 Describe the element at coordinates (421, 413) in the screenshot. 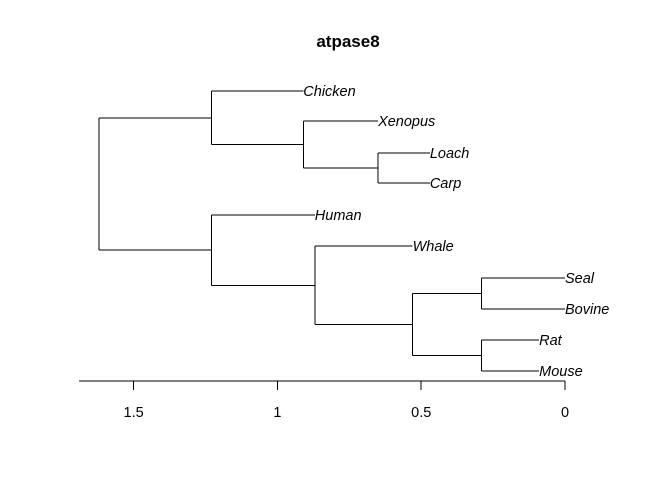

I see `x-tick-label: 0.5` at that location.